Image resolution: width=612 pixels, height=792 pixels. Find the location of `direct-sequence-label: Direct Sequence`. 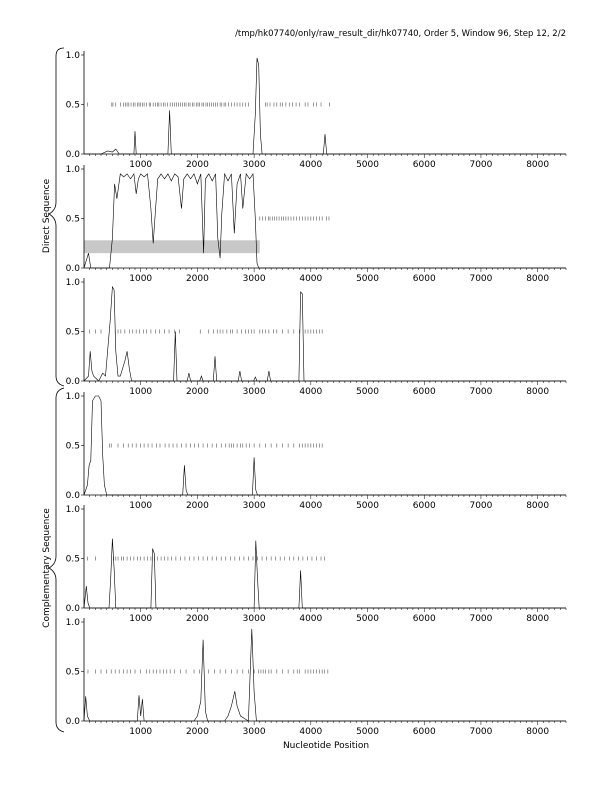

direct-sequence-label: Direct Sequence is located at coordinates (47, 215).